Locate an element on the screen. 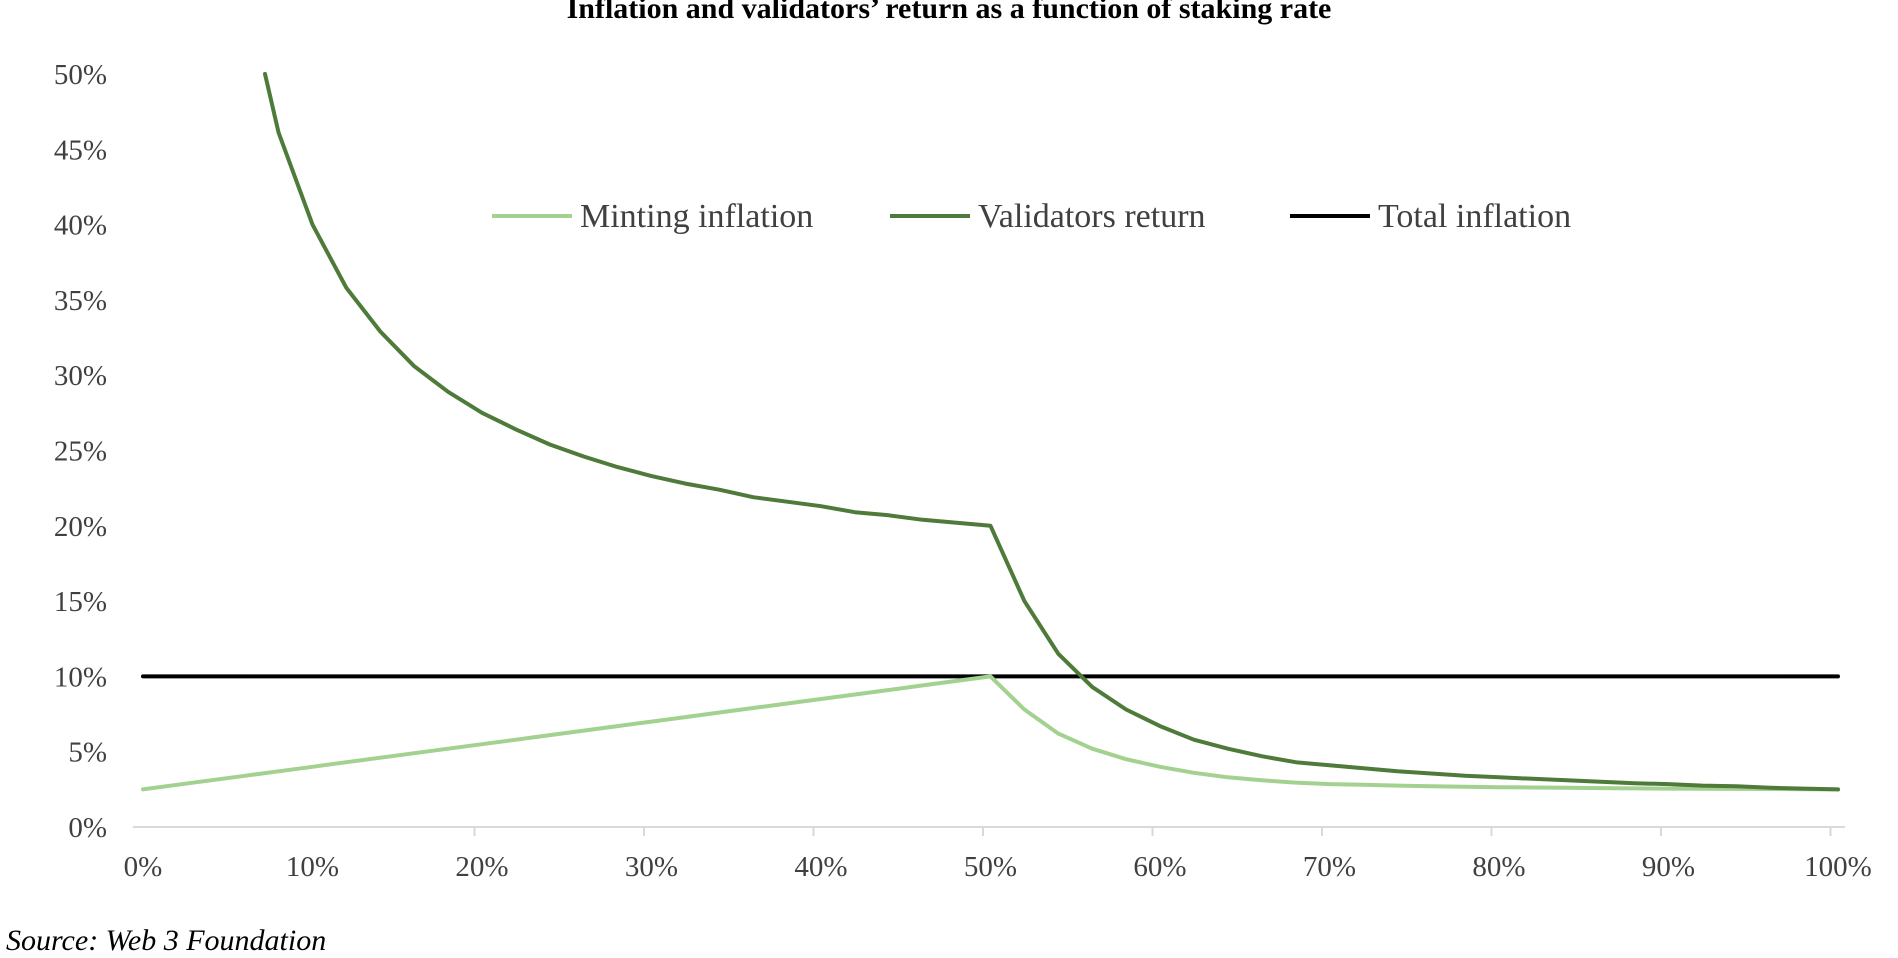  y-tick-label: 30% is located at coordinates (80, 376).